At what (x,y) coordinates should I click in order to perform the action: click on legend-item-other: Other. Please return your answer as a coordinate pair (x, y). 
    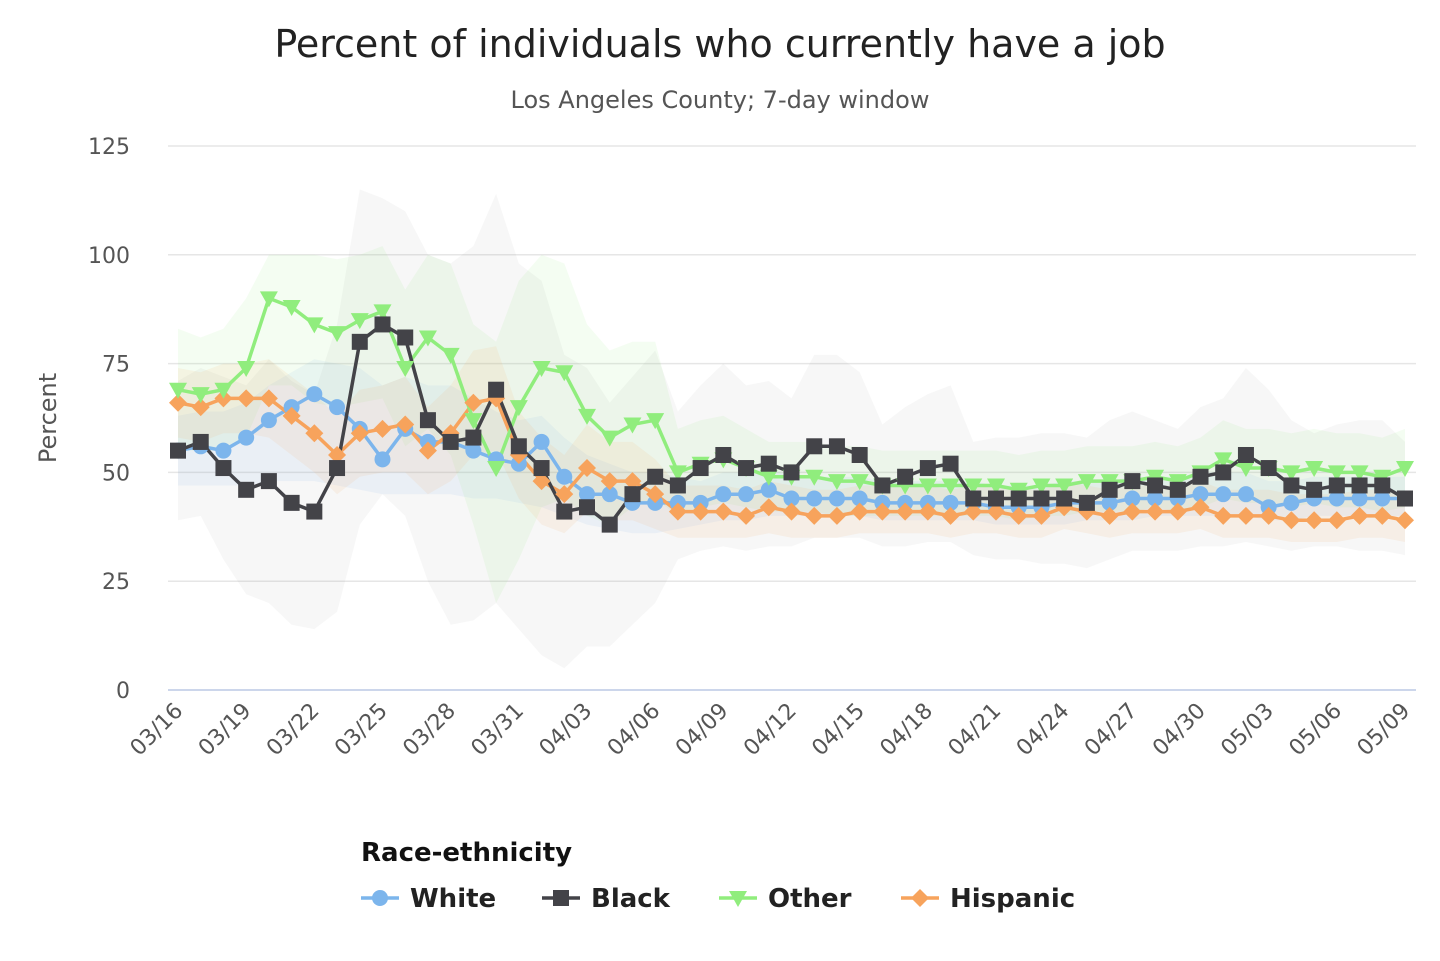
    Looking at the image, I should click on (785, 899).